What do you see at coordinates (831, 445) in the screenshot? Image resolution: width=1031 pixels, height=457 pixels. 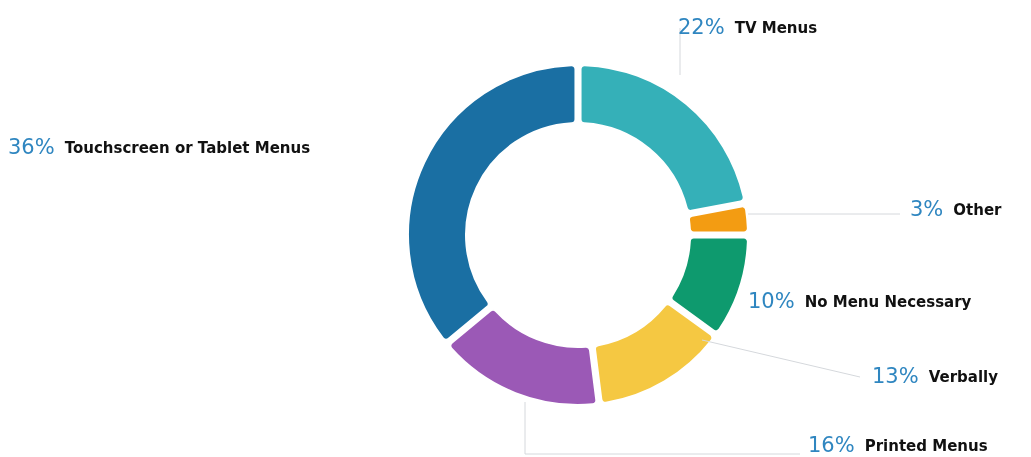 I see `data-label: 16%` at bounding box center [831, 445].